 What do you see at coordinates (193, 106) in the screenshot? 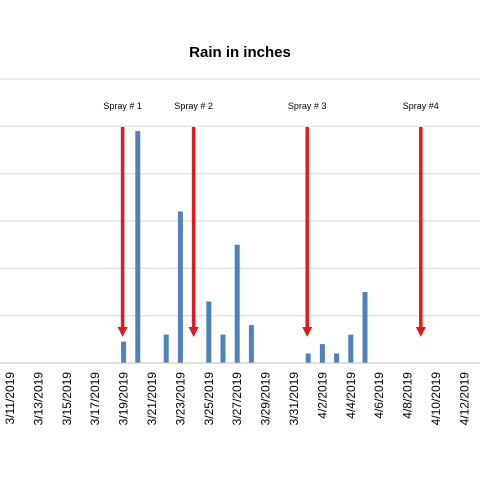
I see `spray-label: Spray # 2` at bounding box center [193, 106].